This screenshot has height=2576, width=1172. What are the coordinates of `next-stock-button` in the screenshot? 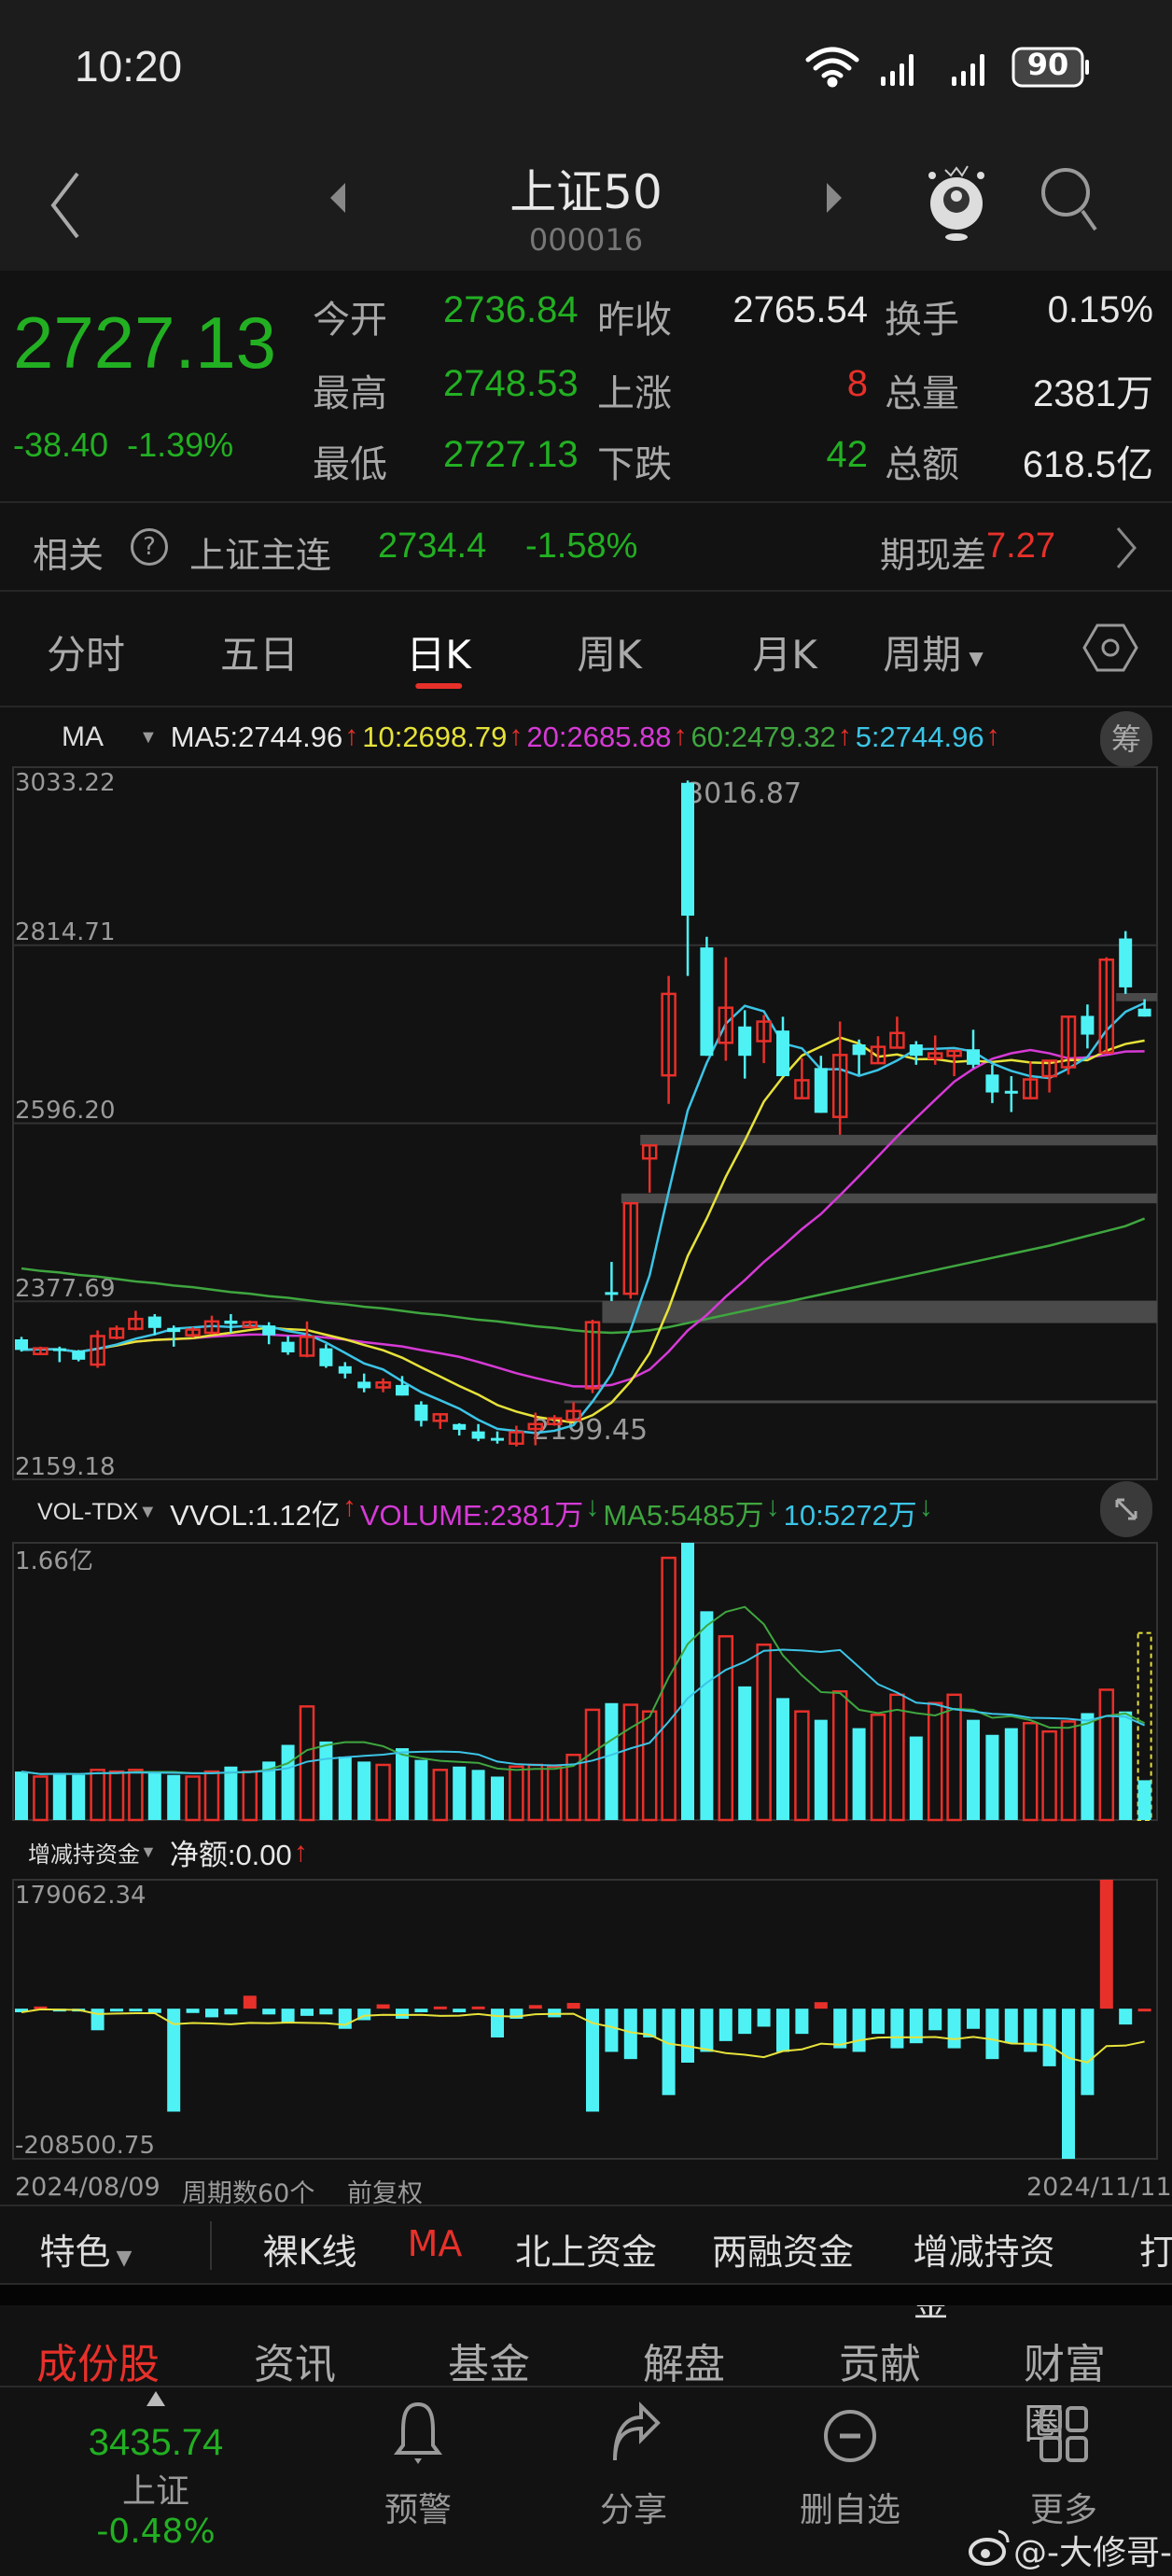 It's located at (834, 198).